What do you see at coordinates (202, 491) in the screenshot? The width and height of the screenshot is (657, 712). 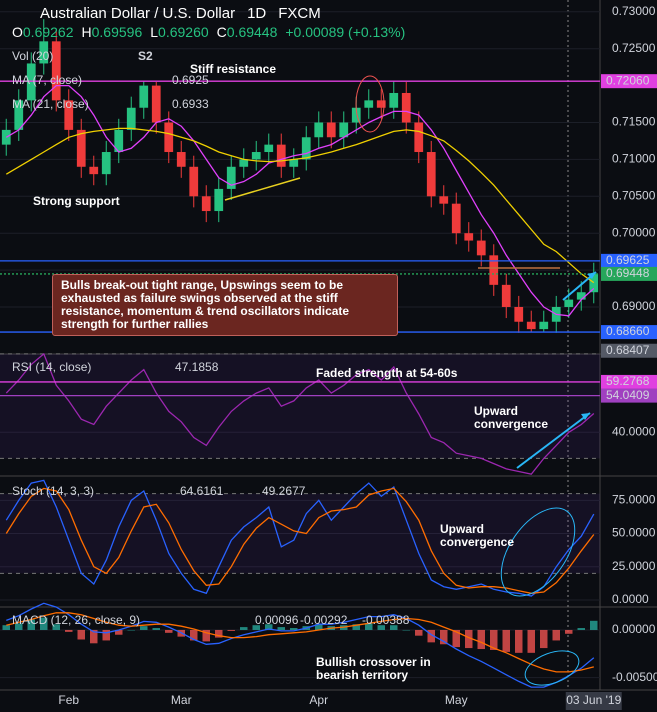 I see `legend-value: 64.6161` at bounding box center [202, 491].